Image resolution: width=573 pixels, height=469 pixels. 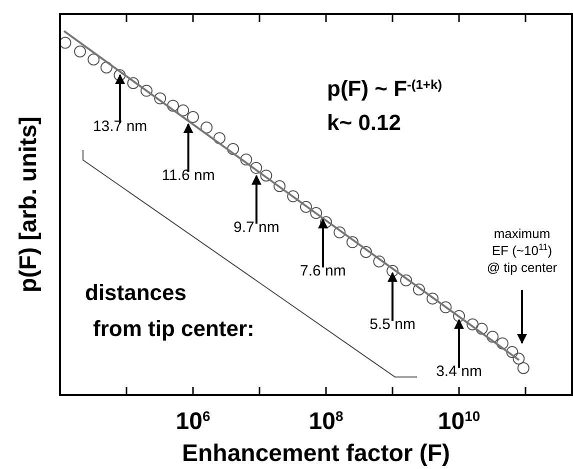 What do you see at coordinates (459, 421) in the screenshot?
I see `x-tick-label: 10$^{10}$` at bounding box center [459, 421].